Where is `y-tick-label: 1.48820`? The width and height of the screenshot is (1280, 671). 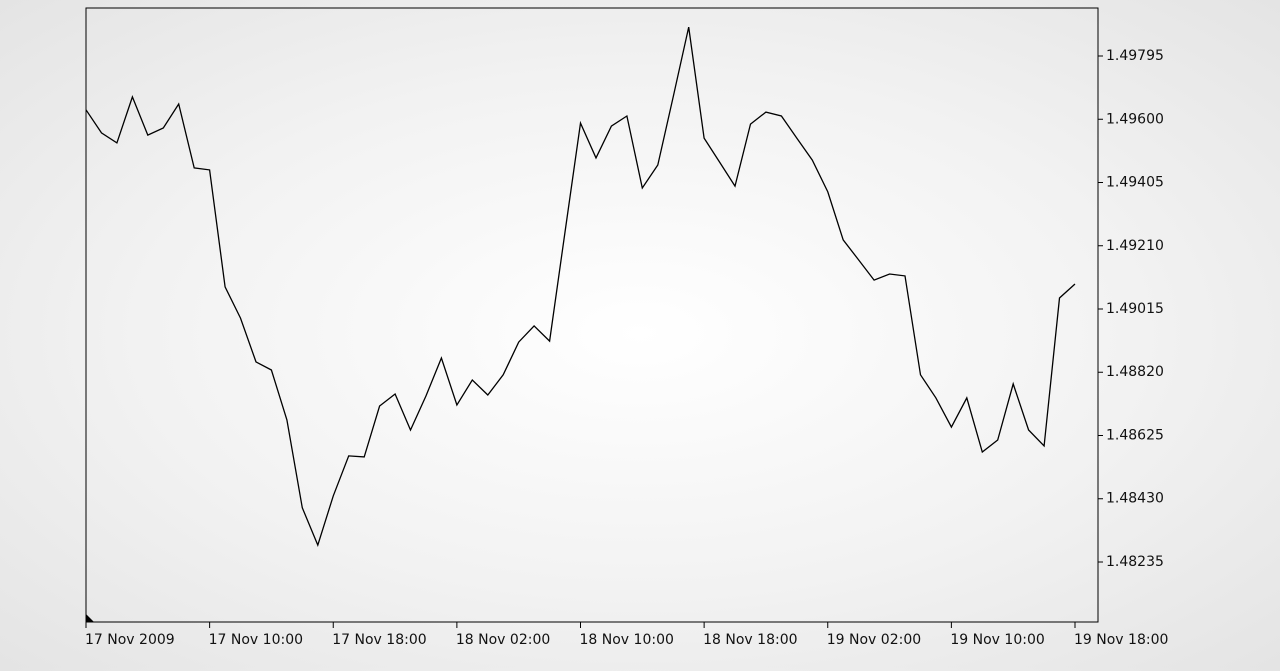 y-tick-label: 1.48820 is located at coordinates (1135, 372).